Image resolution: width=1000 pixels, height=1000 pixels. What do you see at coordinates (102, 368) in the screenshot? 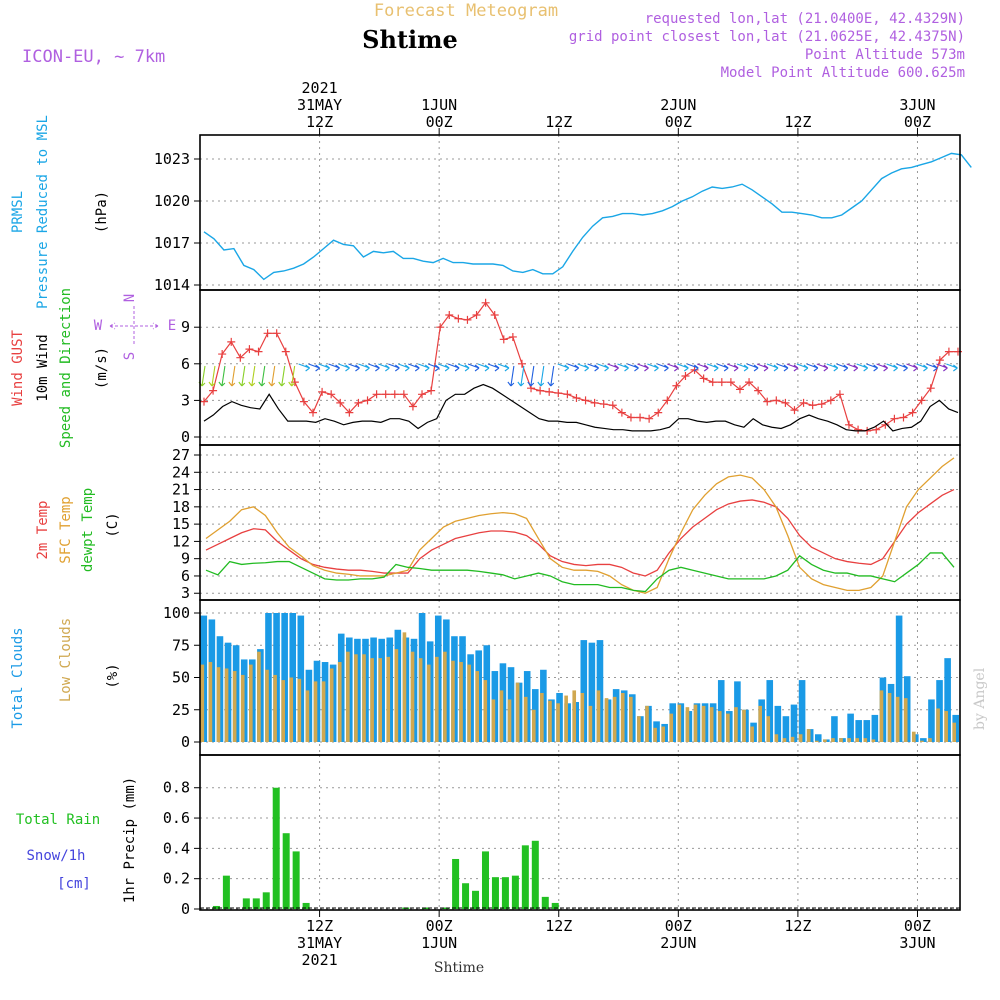
I see `wind-unit: (m/s)` at bounding box center [102, 368].